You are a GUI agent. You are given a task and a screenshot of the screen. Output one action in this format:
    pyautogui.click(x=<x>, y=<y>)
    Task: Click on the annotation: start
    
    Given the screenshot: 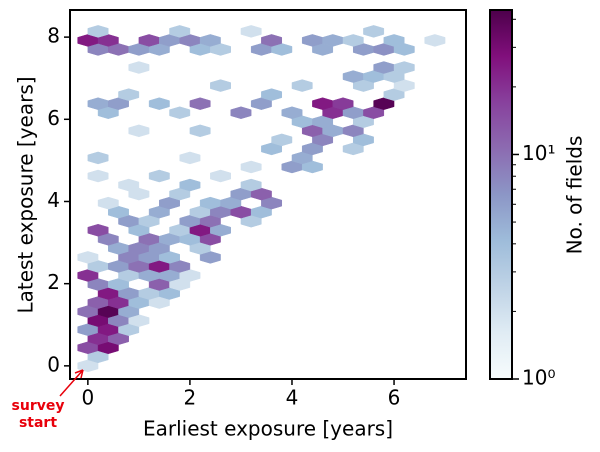 What is the action you would take?
    pyautogui.click(x=38, y=423)
    